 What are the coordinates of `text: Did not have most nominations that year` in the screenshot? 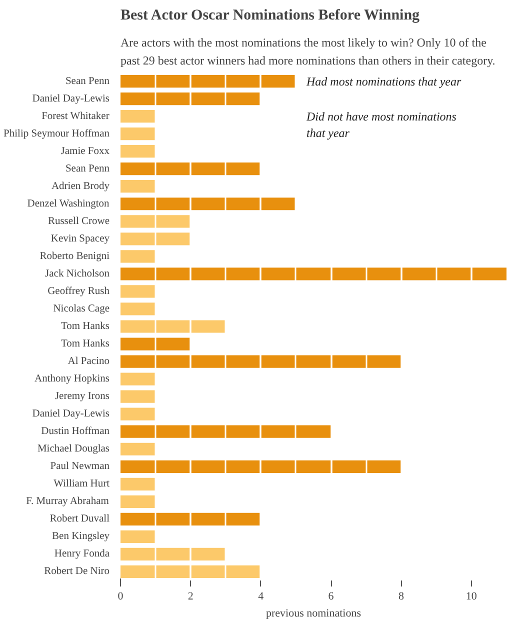 It's located at (381, 124).